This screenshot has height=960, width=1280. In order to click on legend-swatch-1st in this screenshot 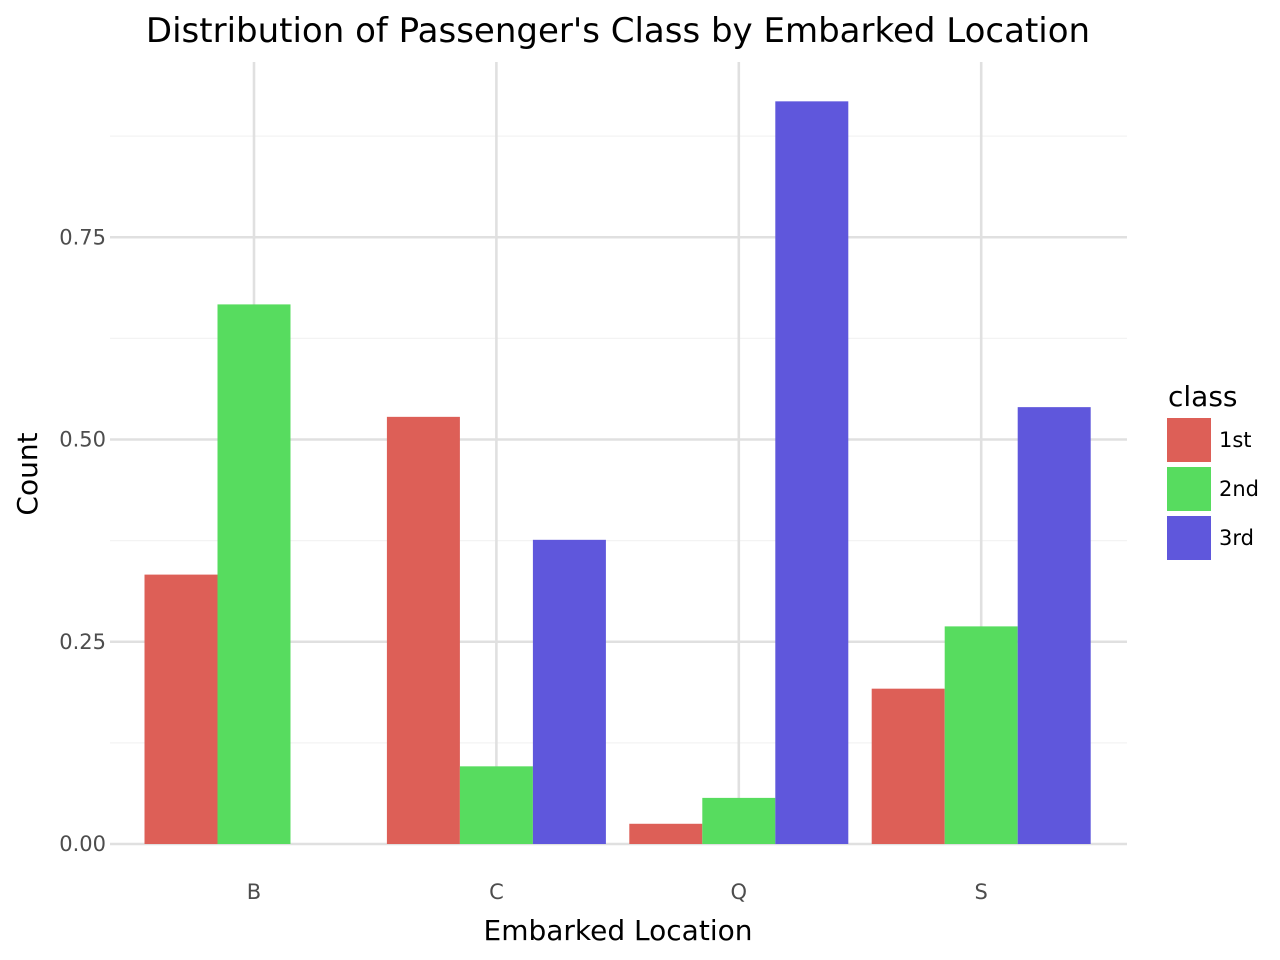, I will do `click(1189, 440)`.